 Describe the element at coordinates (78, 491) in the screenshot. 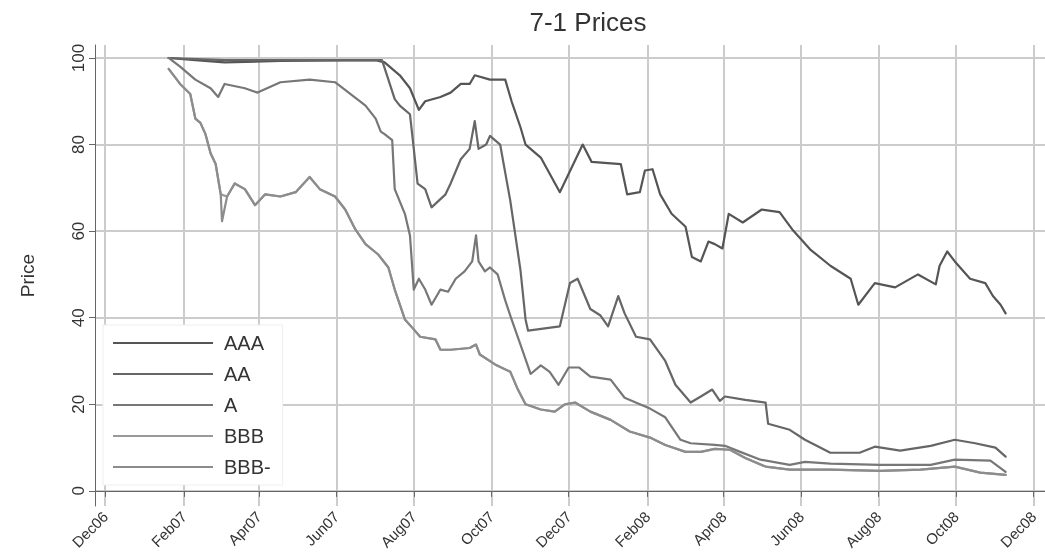

I see `y-tick-label: 0` at that location.